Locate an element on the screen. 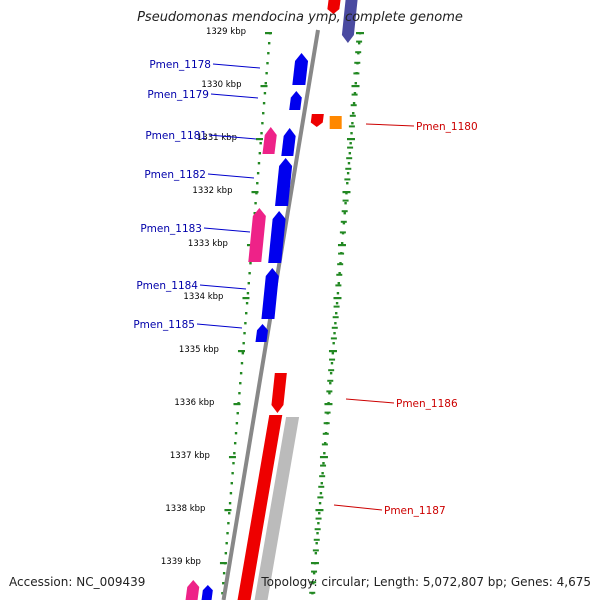 Image resolution: width=600 pixels, height=605 pixels. gene-label: Pmen_1181 is located at coordinates (176, 136).